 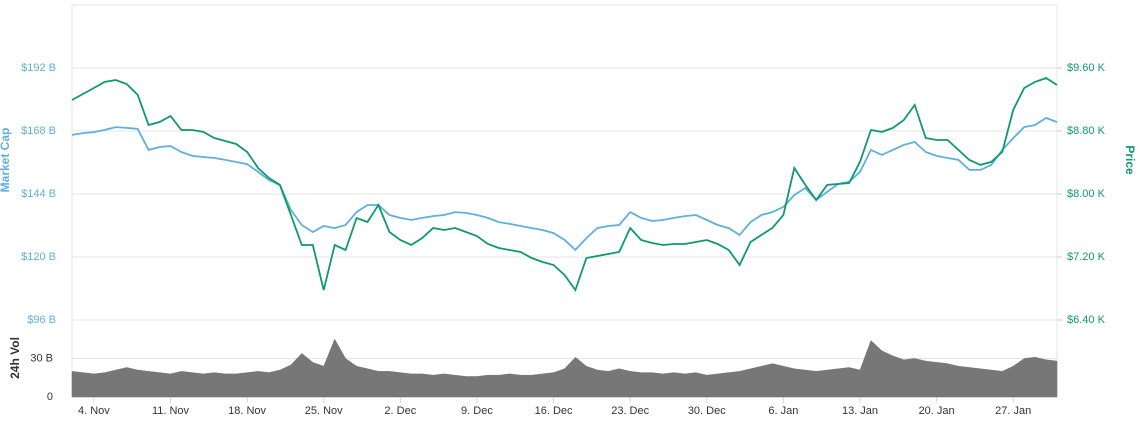 I want to click on x-tick-label: 25. Nov, so click(x=324, y=411).